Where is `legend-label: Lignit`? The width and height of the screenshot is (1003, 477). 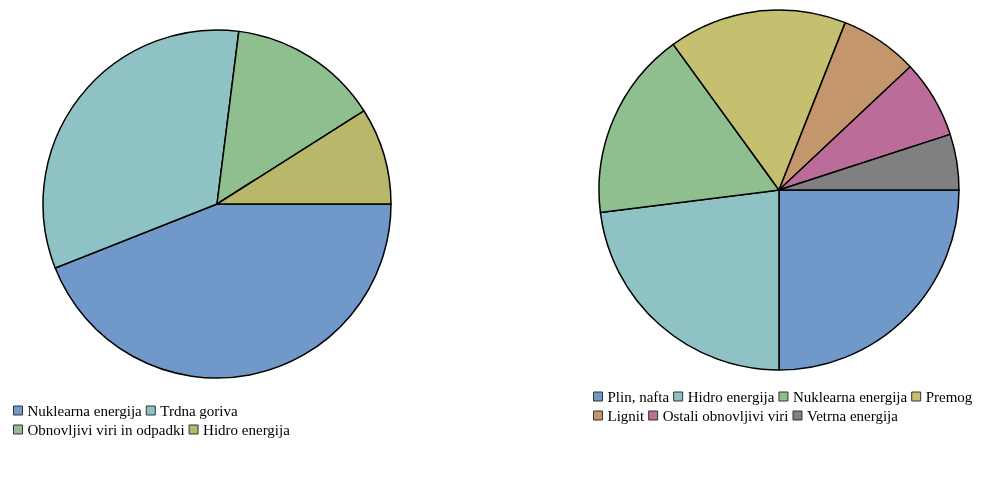 legend-label: Lignit is located at coordinates (626, 415).